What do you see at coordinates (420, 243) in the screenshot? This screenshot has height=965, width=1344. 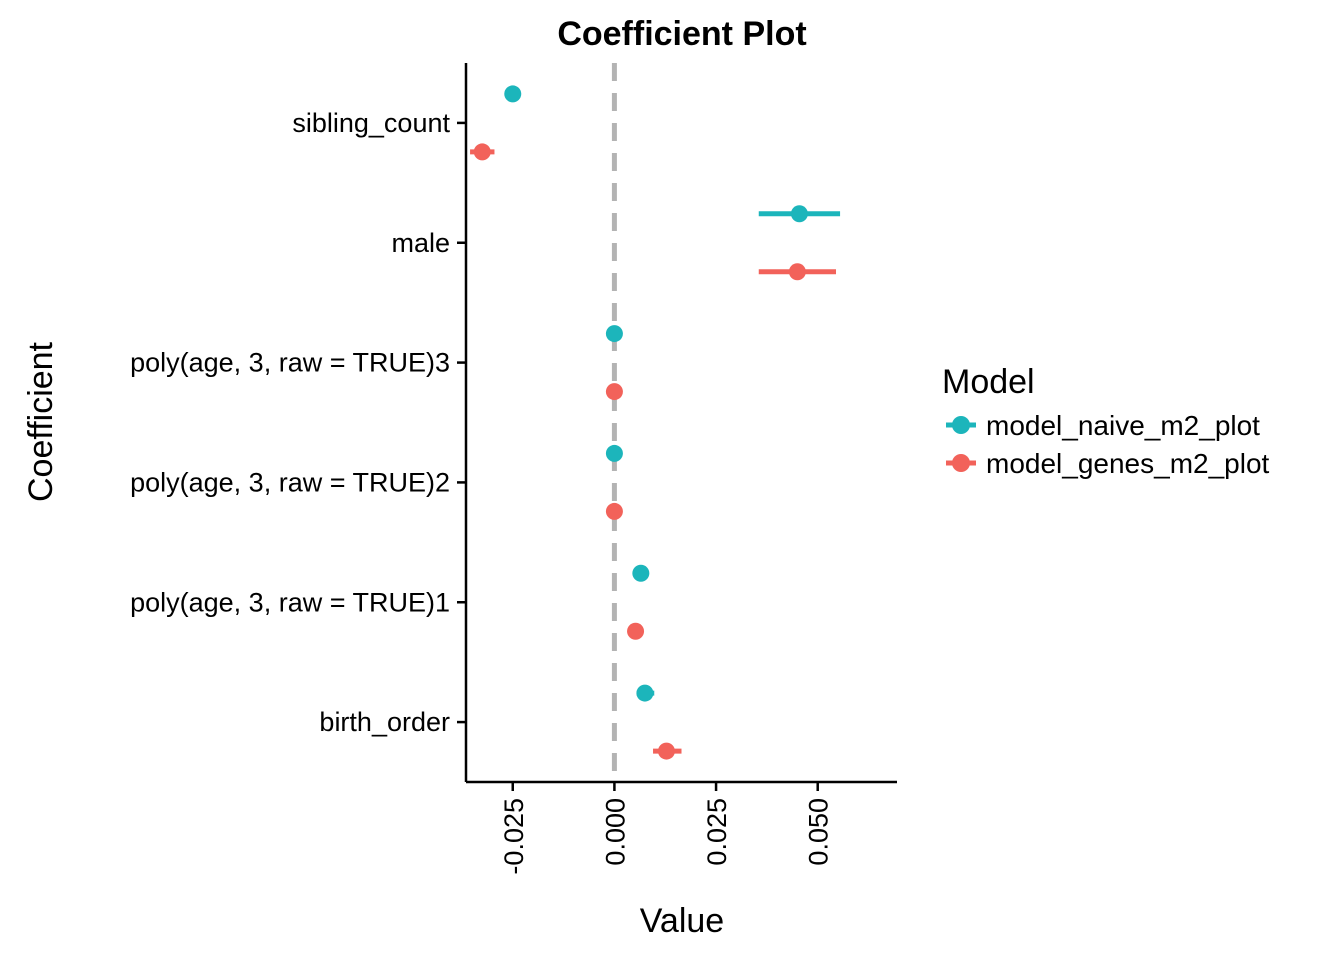 I see `y-tick-label: male` at bounding box center [420, 243].